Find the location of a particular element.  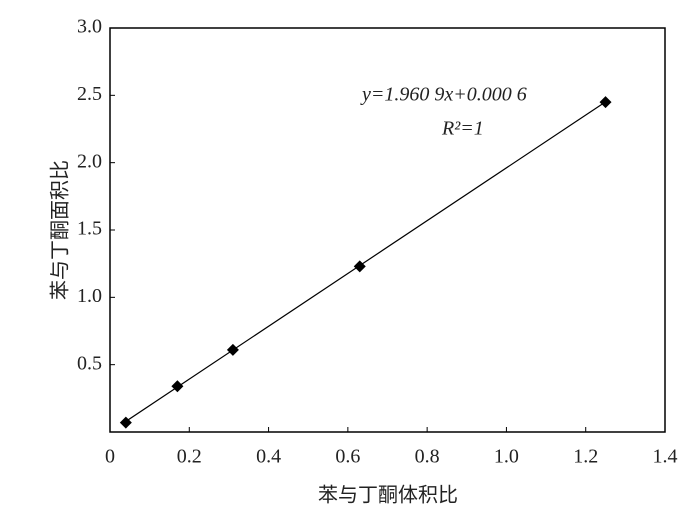

y-axis-label: 苯与丁酮面积比 is located at coordinates (60, 230).